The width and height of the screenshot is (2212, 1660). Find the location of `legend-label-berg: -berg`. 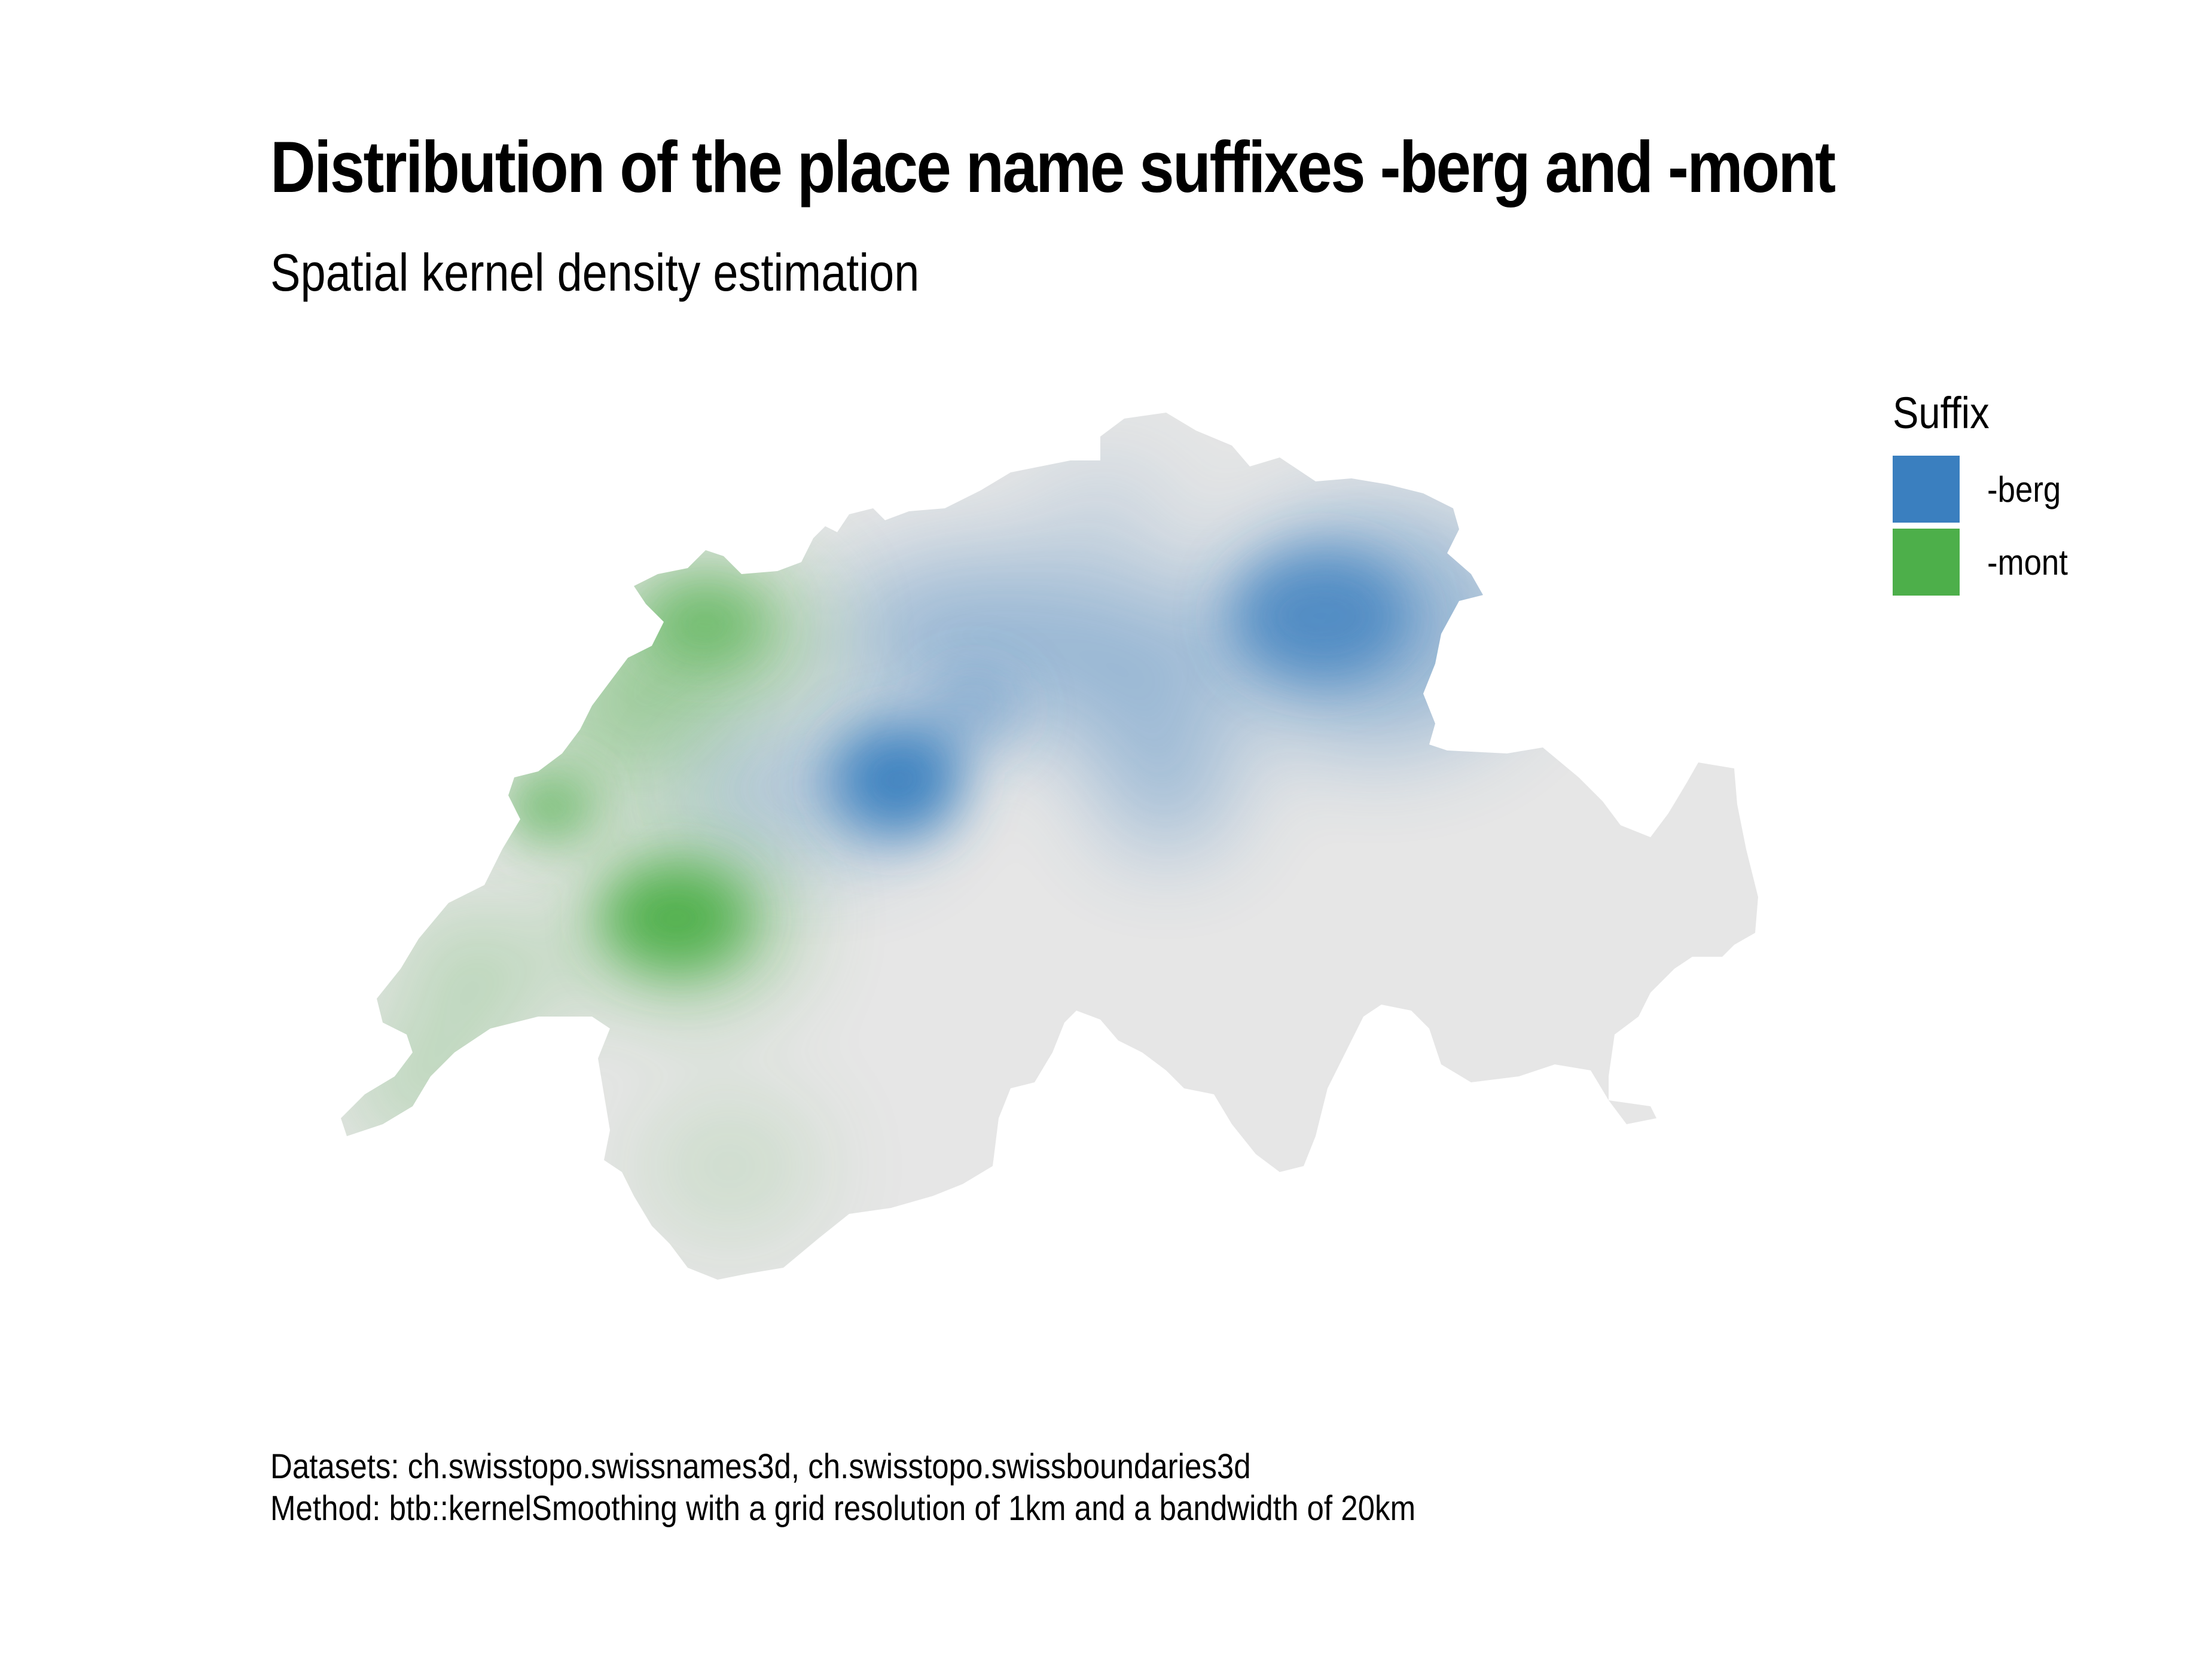

legend-label-berg: -berg is located at coordinates (2024, 489).